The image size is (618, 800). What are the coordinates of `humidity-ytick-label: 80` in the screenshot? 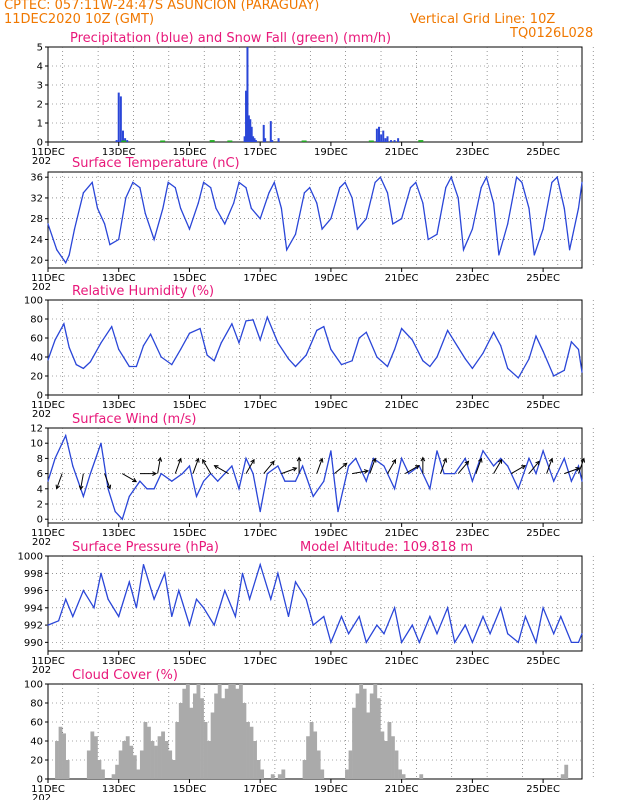 It's located at (36, 320).